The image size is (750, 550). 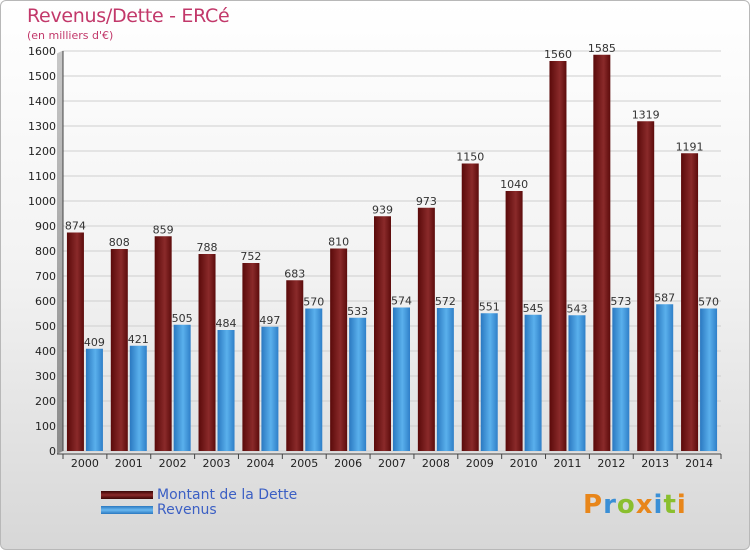 I want to click on y-tick-label: 700, so click(x=45, y=276).